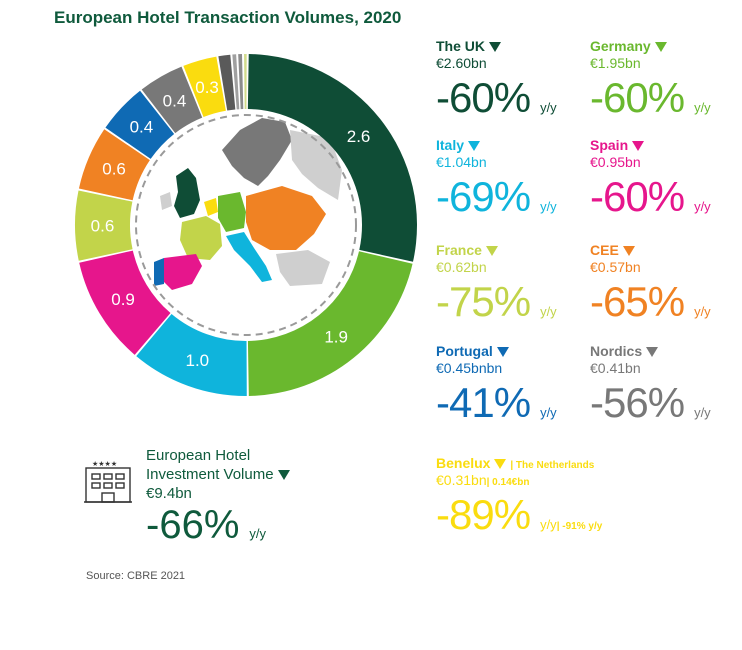 The width and height of the screenshot is (742, 650). Describe the element at coordinates (159, 272) in the screenshot. I see `map-portugal` at that location.